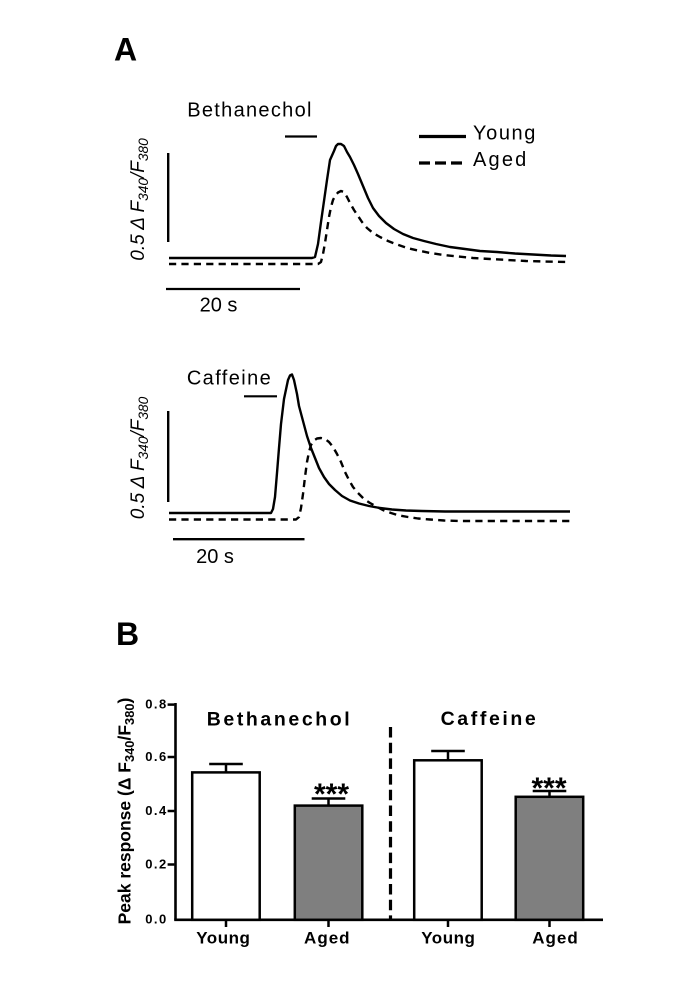 This screenshot has width=700, height=1007. Describe the element at coordinates (156, 756) in the screenshot. I see `svg-text: 0.6` at that location.